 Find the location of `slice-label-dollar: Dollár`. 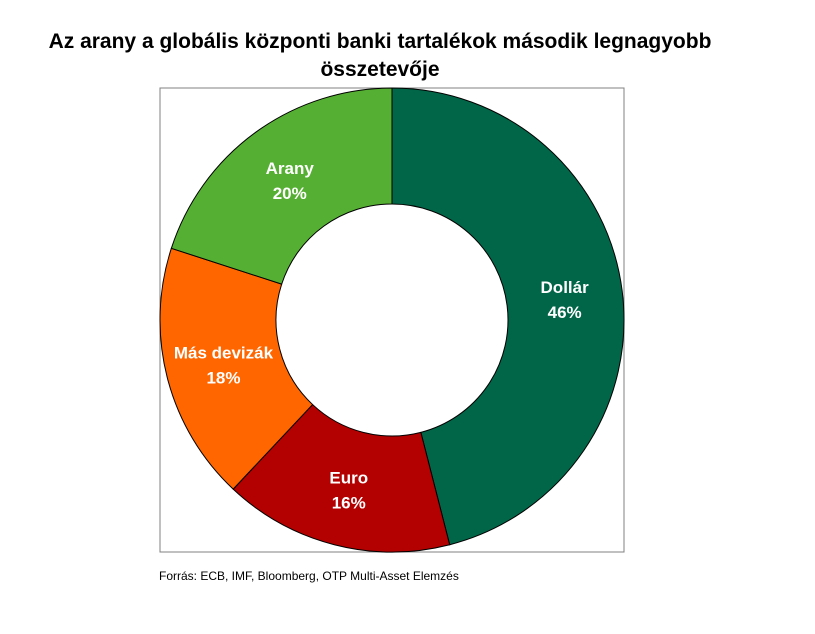

slice-label-dollar: Dollár is located at coordinates (565, 287).